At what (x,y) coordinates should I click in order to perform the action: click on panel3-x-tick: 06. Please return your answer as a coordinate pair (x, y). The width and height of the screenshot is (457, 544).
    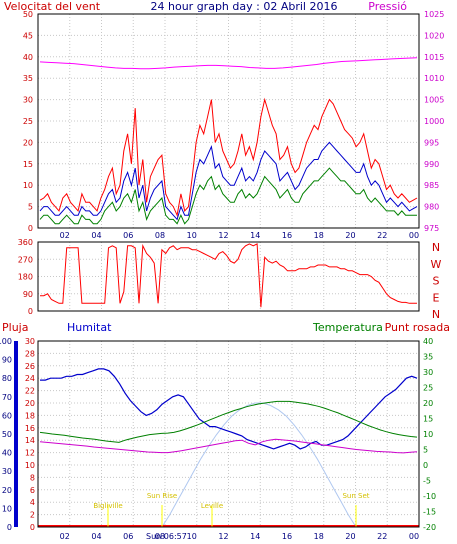
    Looking at the image, I should click on (128, 536).